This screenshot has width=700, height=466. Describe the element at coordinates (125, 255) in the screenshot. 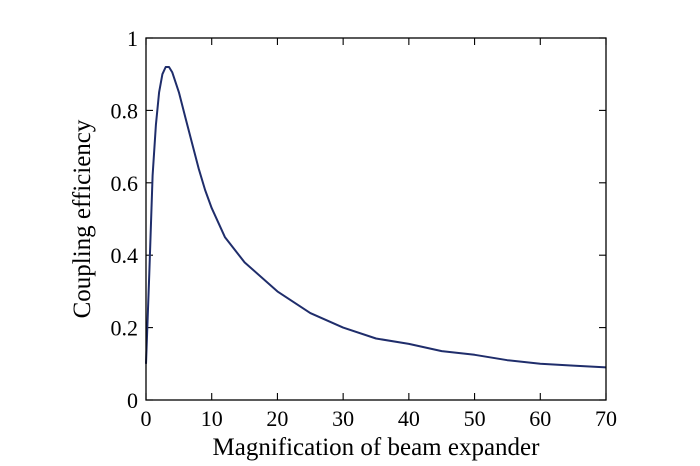

I see `y-tick-label: 0.4` at that location.